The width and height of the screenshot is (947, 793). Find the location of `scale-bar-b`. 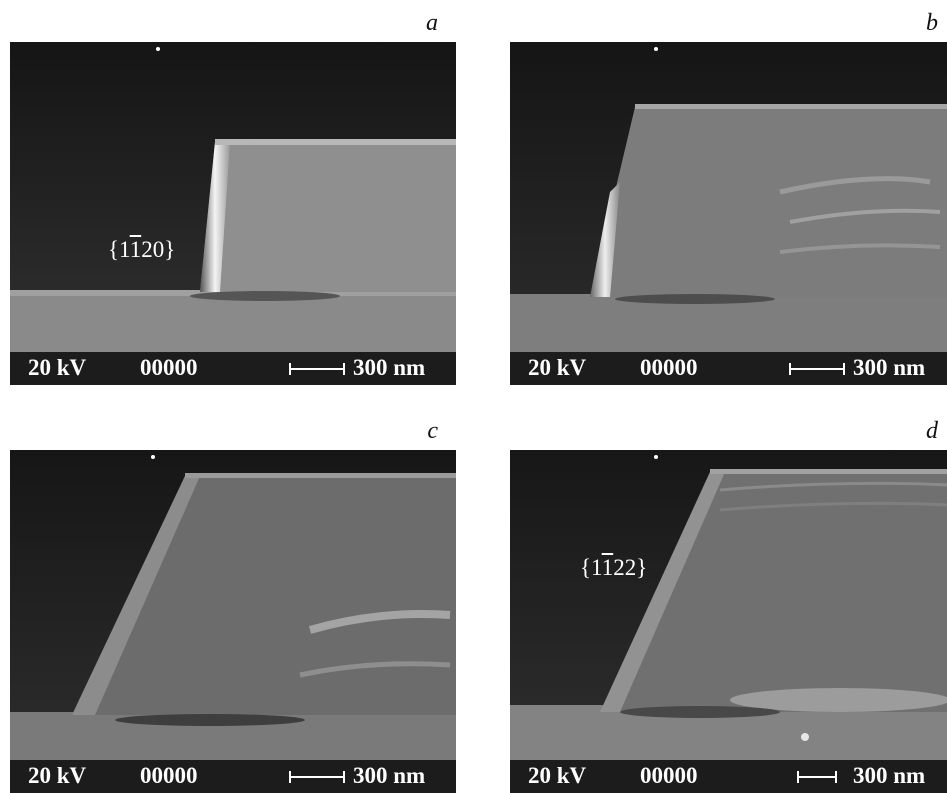

scale-bar-b is located at coordinates (817, 369).